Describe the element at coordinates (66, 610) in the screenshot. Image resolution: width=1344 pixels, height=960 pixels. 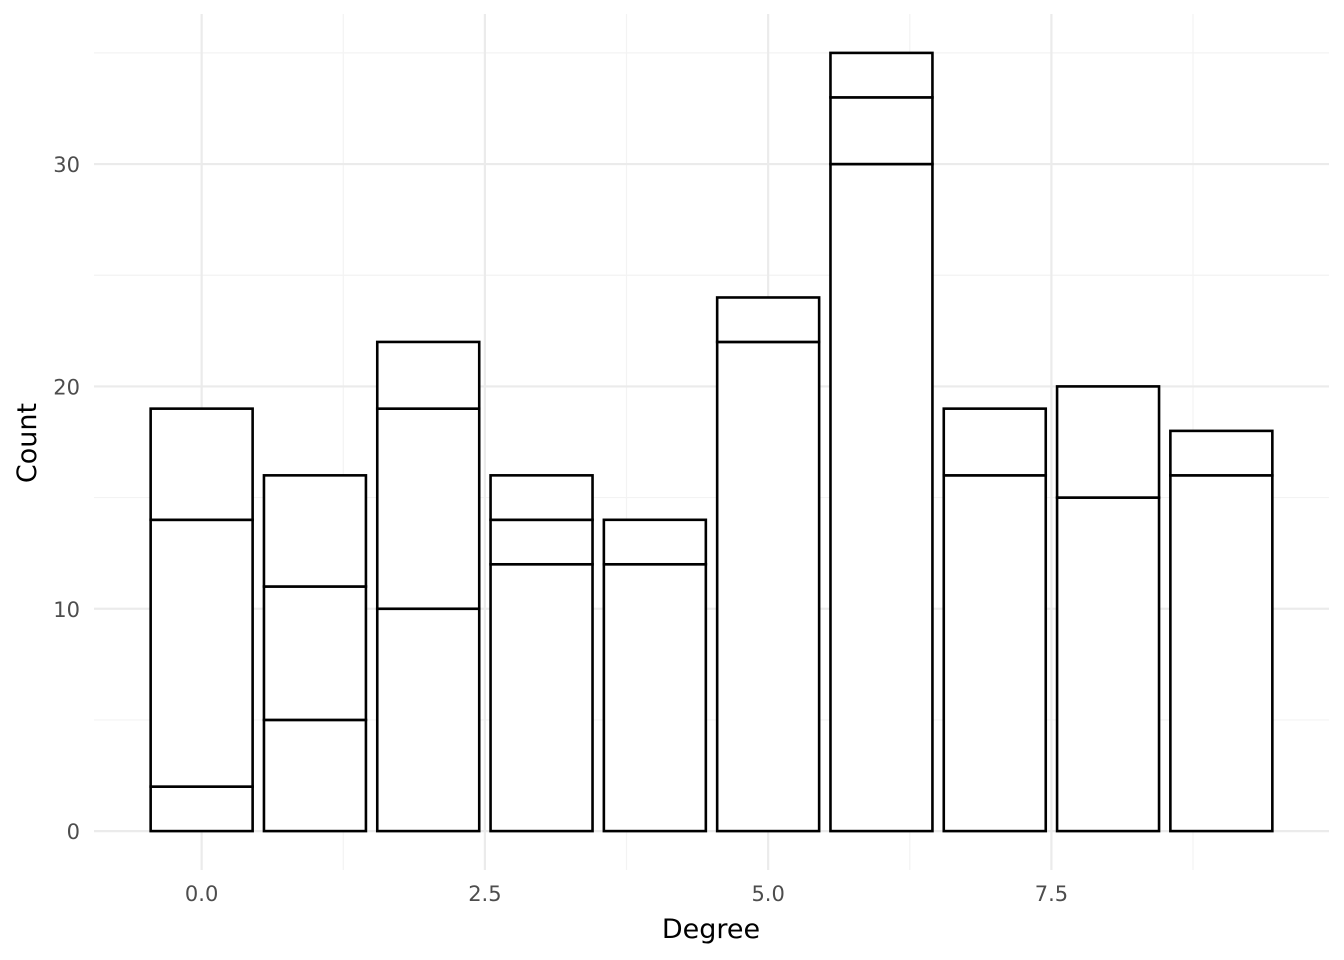
I see `y-tick-label: 10` at that location.